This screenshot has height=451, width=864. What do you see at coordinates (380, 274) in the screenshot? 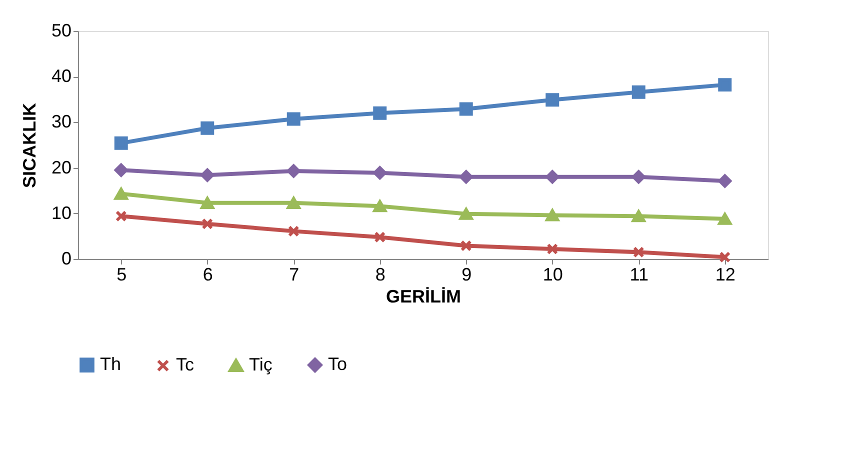
I see `x-tick-label: 8` at bounding box center [380, 274].